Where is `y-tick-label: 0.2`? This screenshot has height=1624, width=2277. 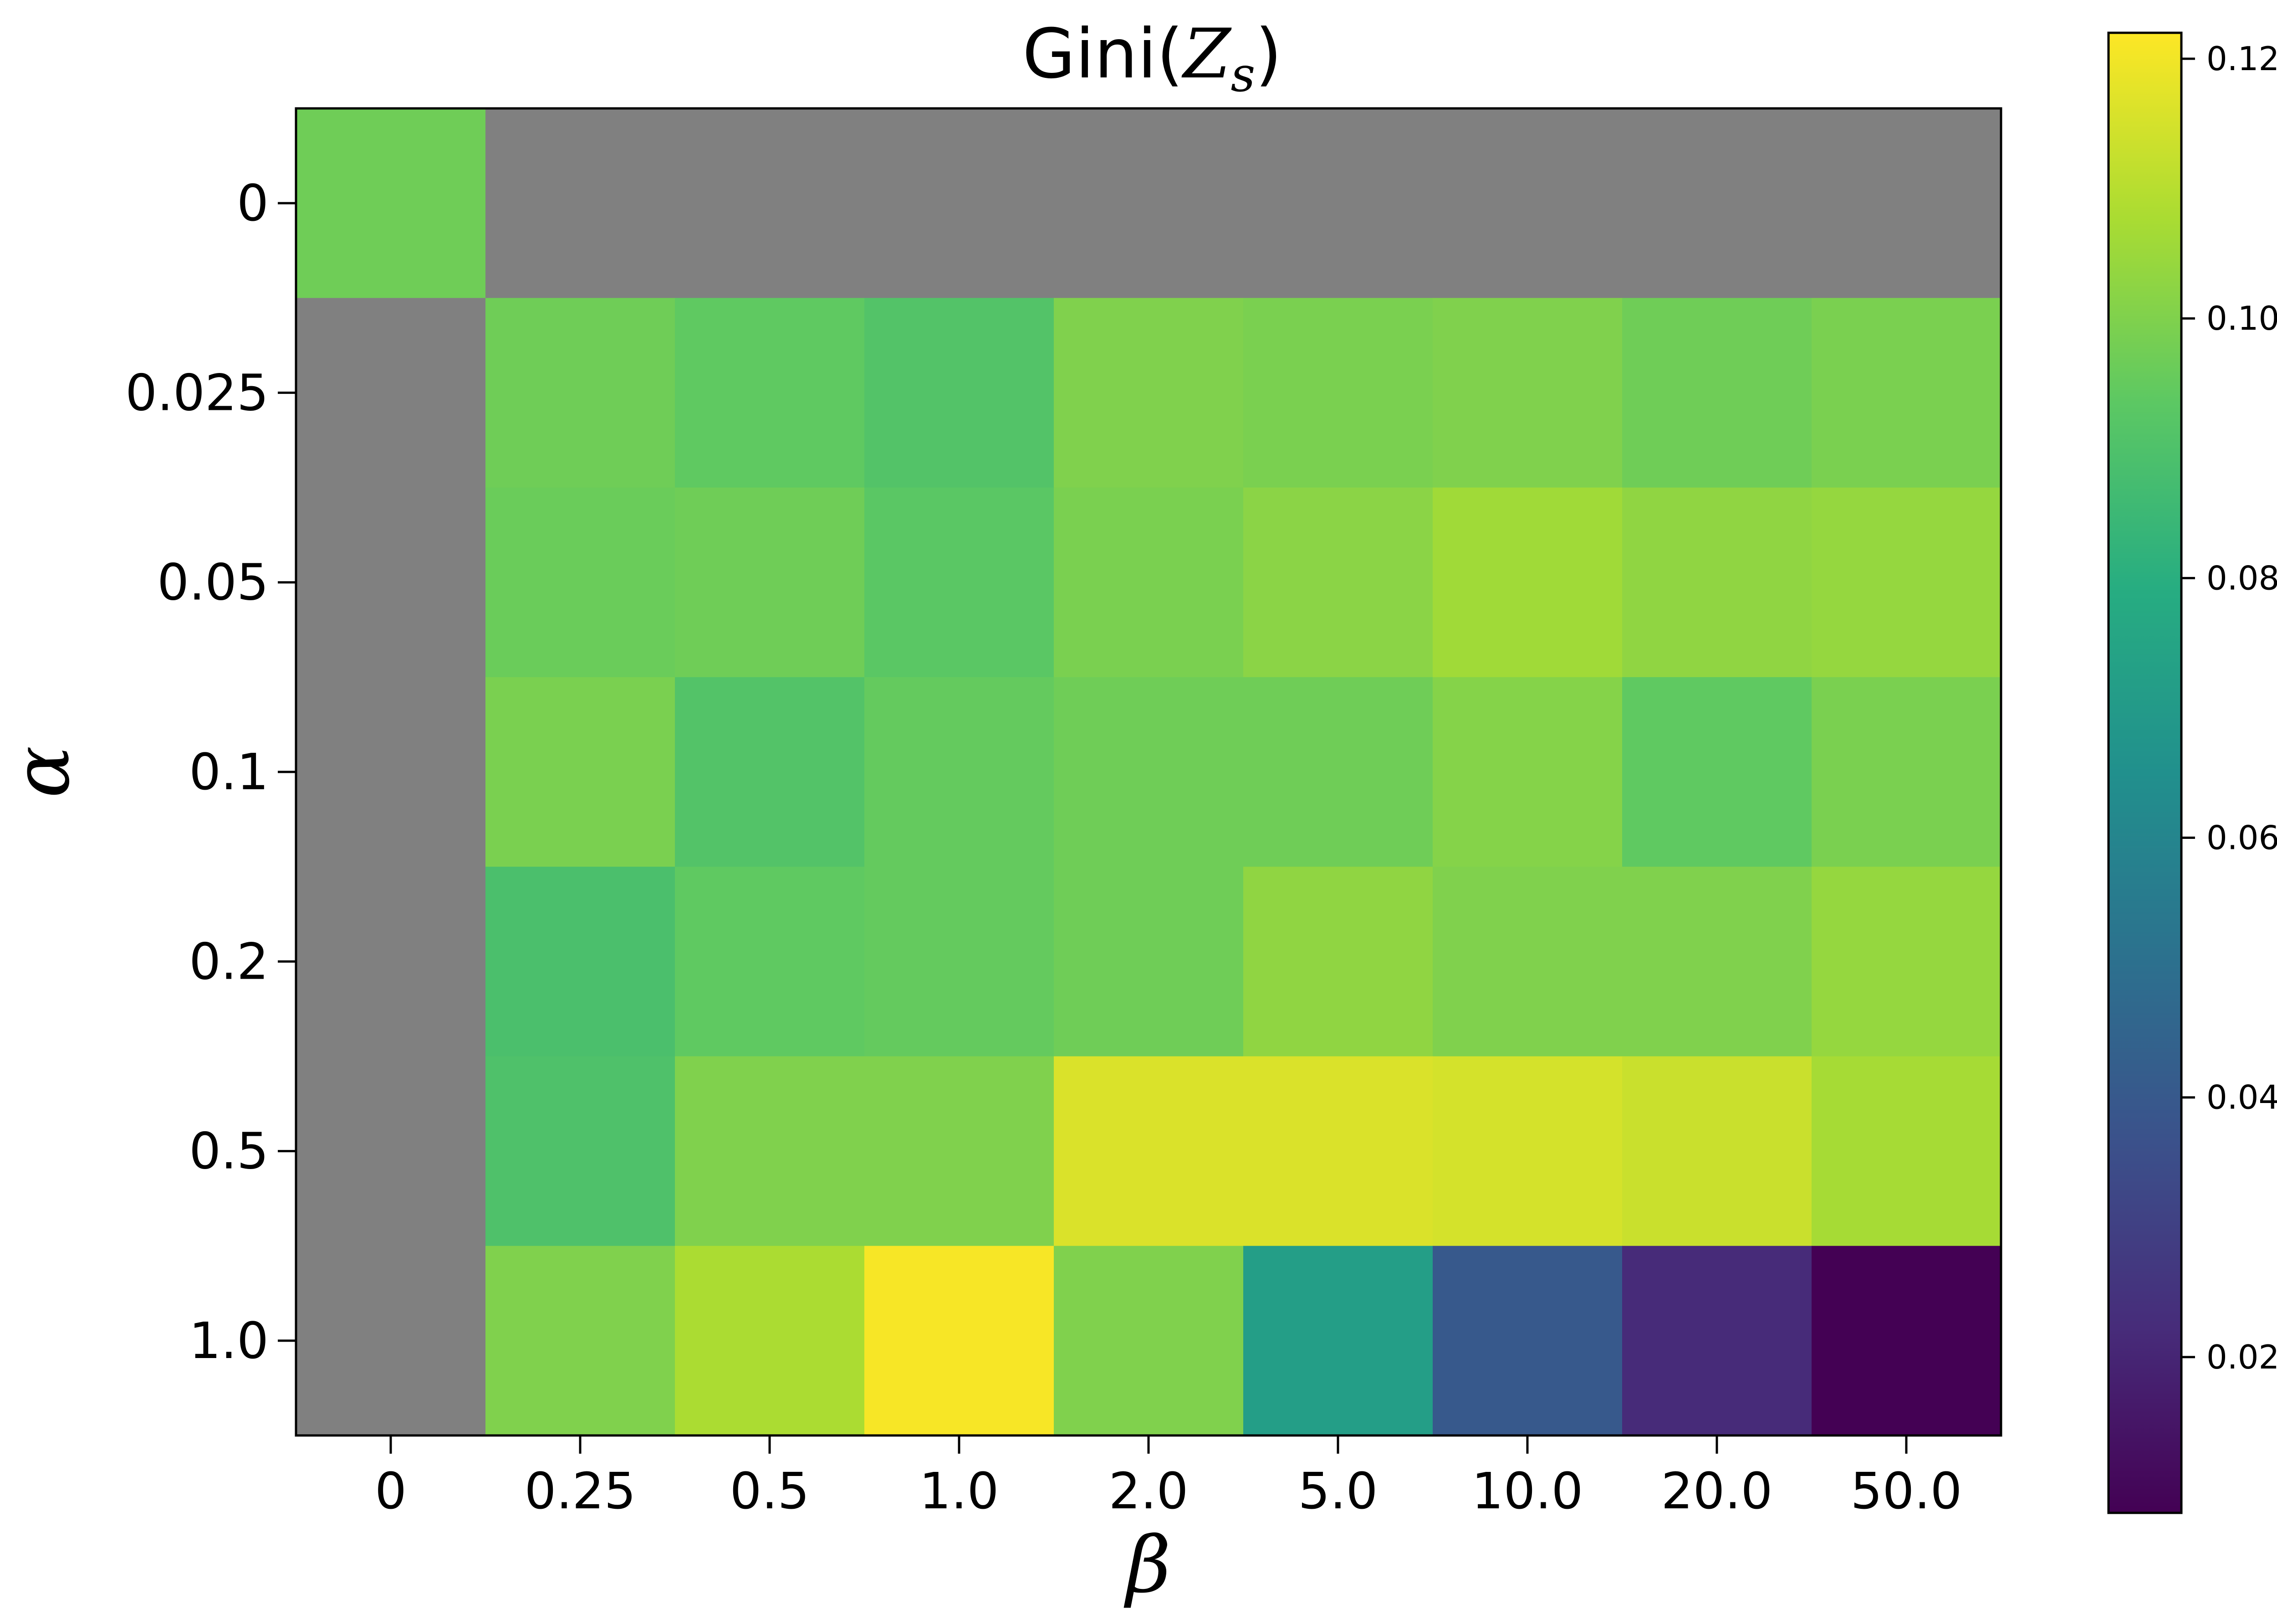
y-tick-label: 0.2 is located at coordinates (229, 961).